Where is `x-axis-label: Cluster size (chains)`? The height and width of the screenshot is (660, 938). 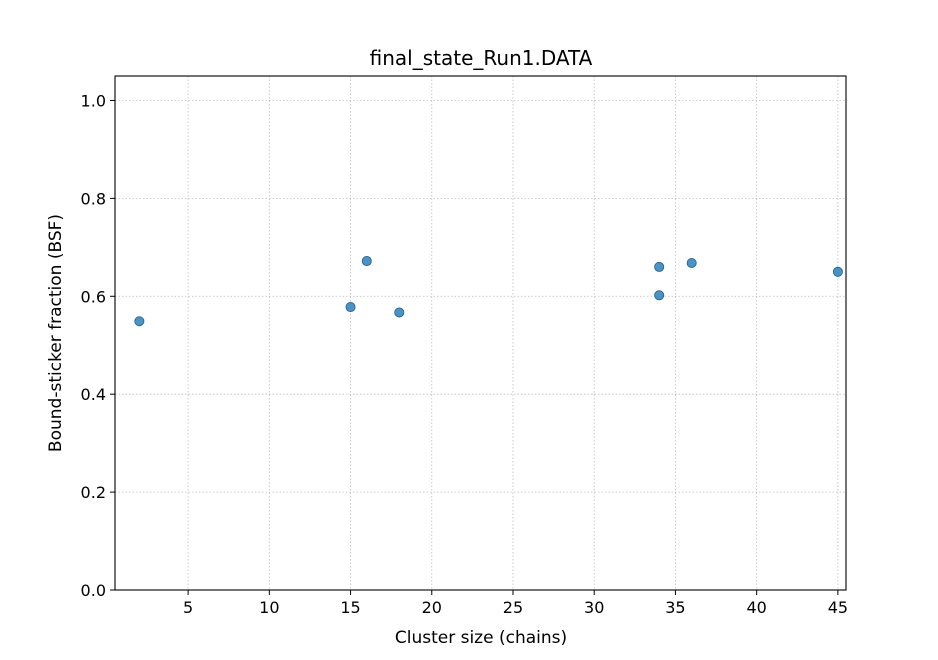 x-axis-label: Cluster size (chains) is located at coordinates (481, 638).